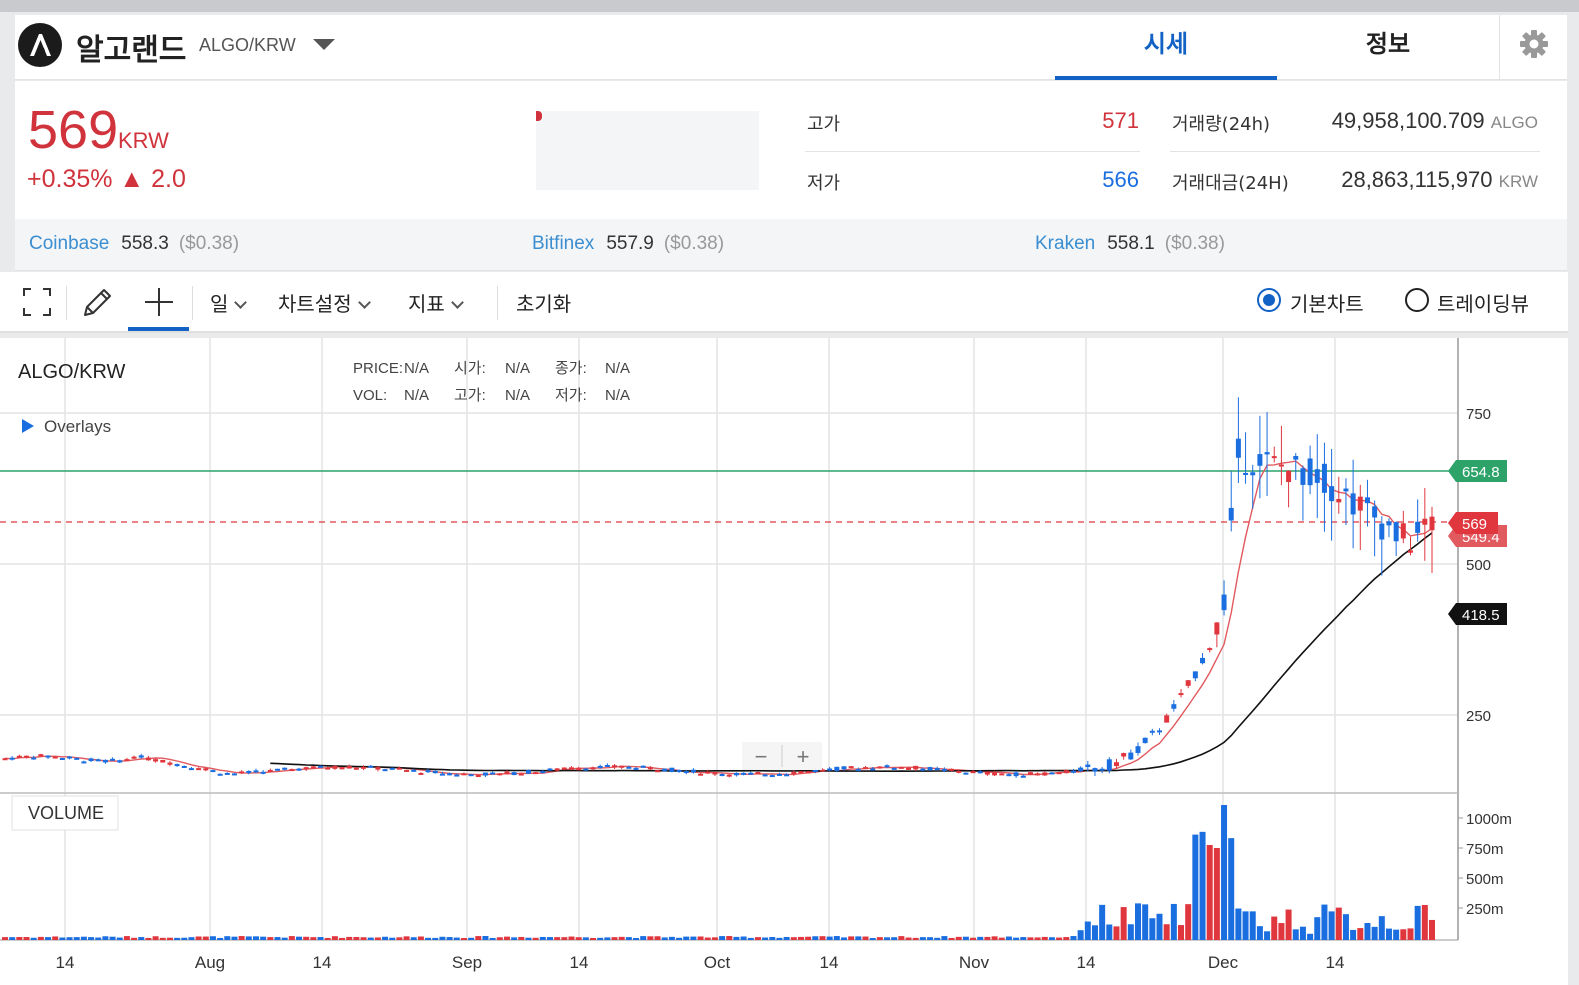 This screenshot has width=1579, height=985. What do you see at coordinates (1166, 47) in the screenshot?
I see `tab-price: 시세` at bounding box center [1166, 47].